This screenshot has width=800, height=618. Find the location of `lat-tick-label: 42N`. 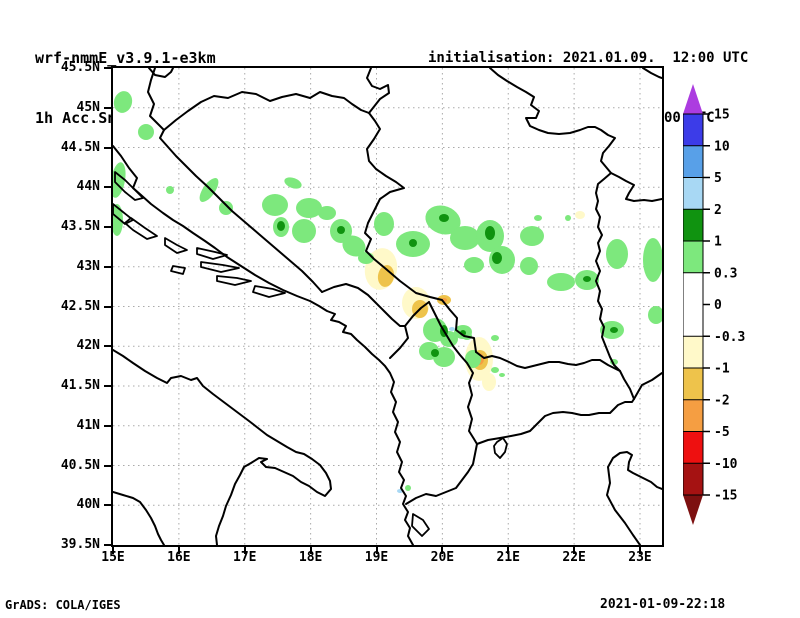

lat-tick-label: 42N is located at coordinates (88, 346).